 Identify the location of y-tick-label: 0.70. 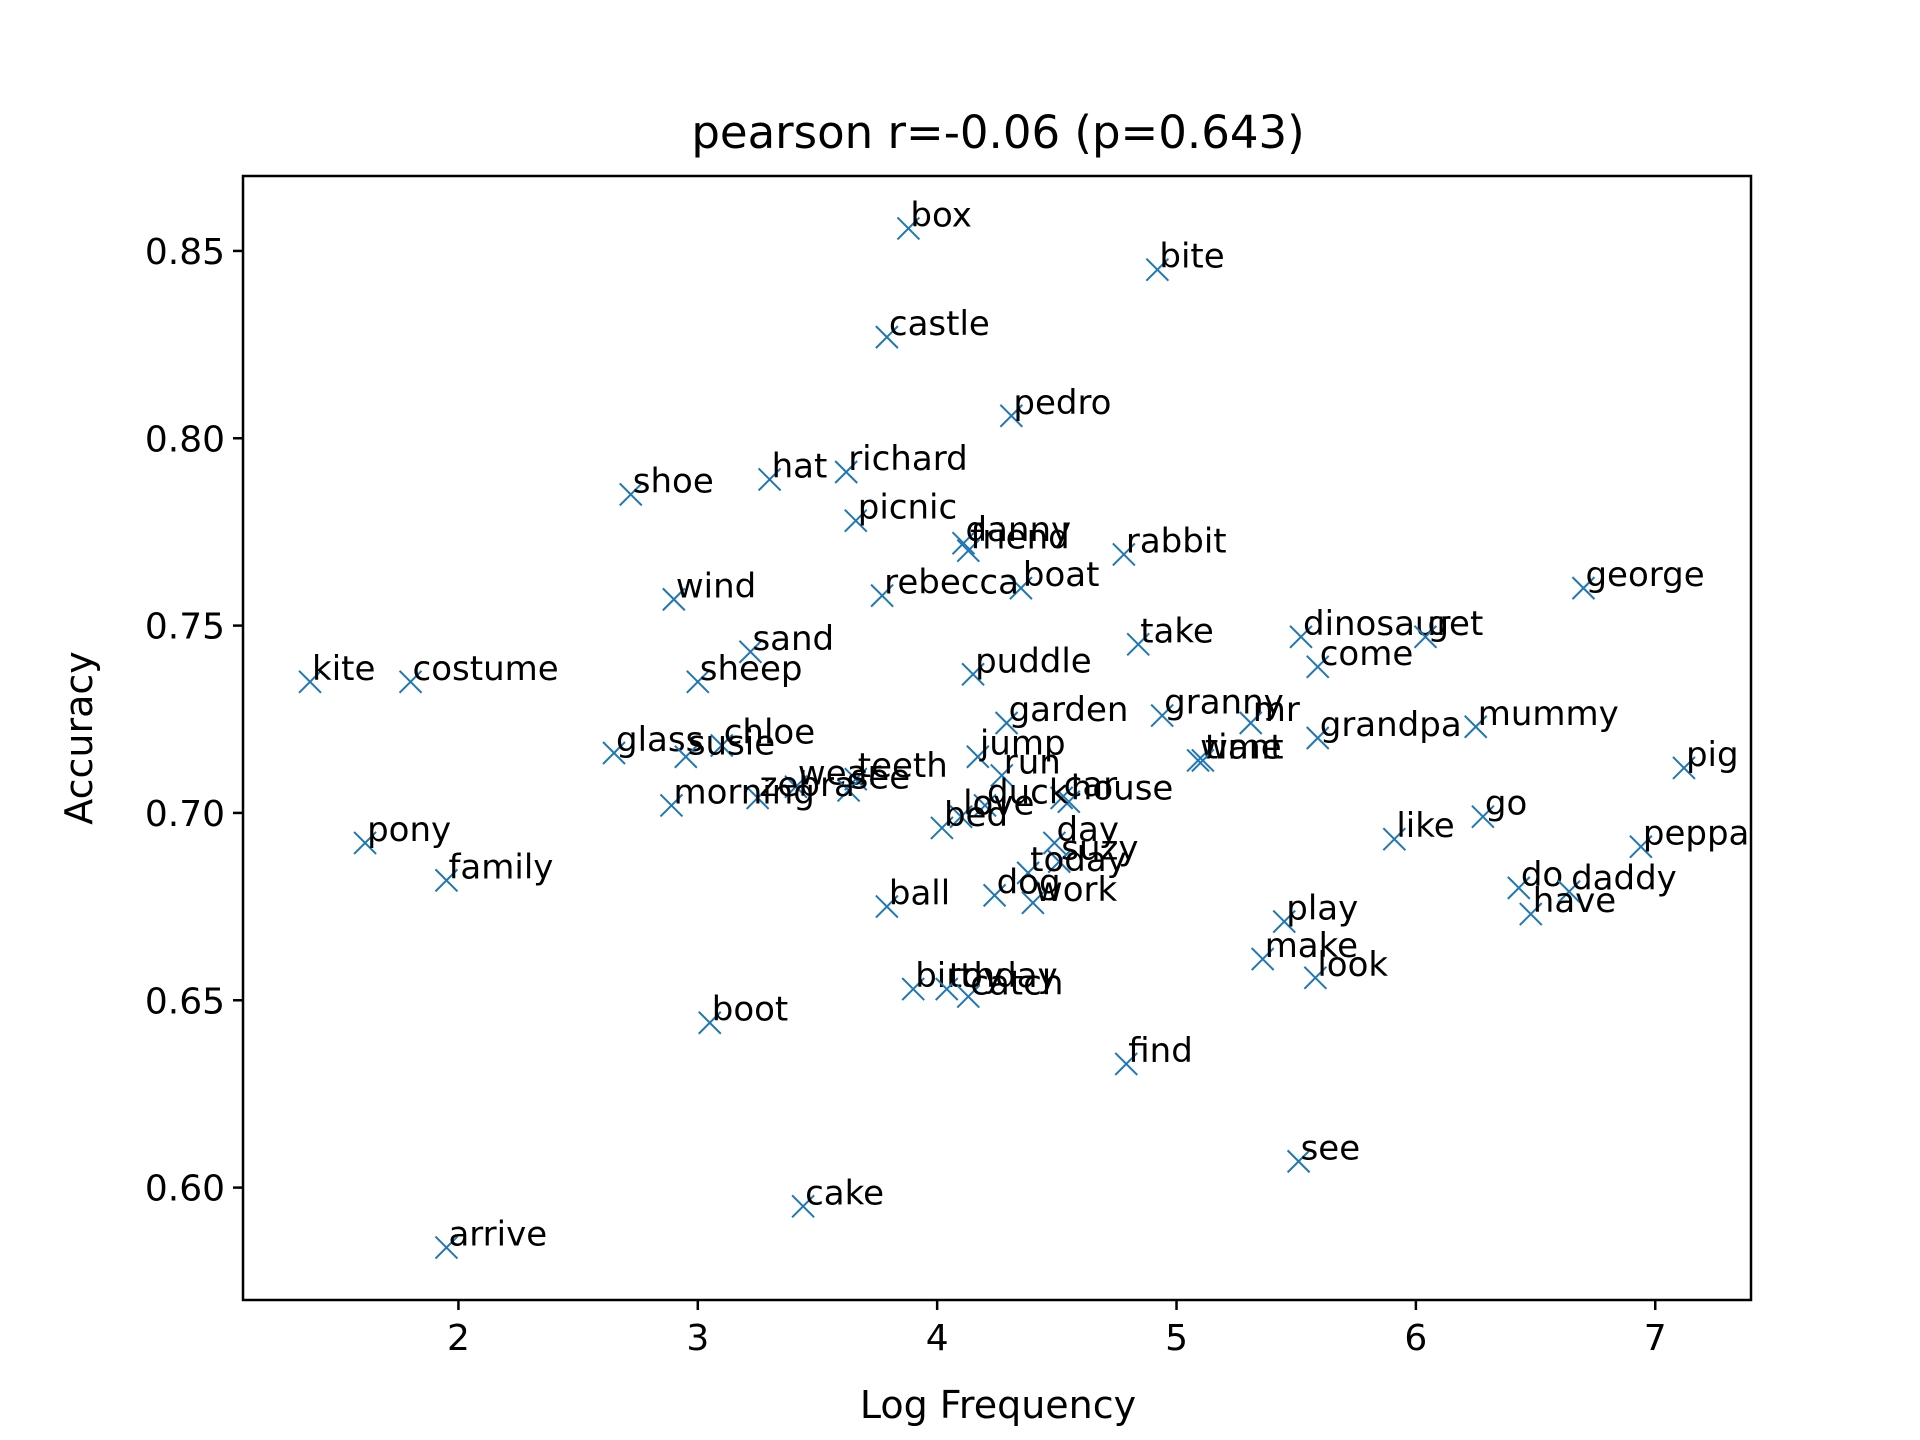
(185, 814).